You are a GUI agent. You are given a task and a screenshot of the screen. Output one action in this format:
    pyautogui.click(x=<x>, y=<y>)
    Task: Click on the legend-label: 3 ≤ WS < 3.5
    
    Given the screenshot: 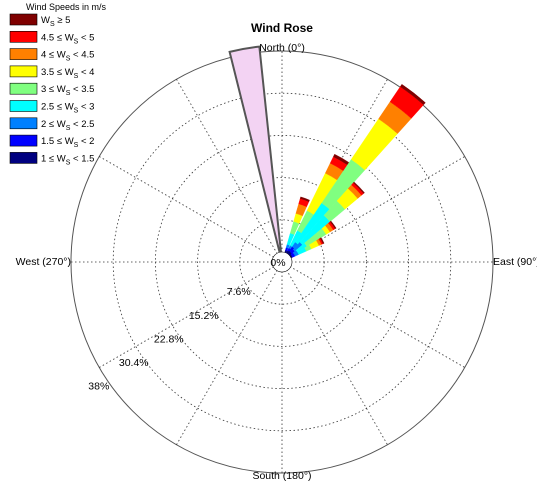 What is the action you would take?
    pyautogui.click(x=67, y=90)
    